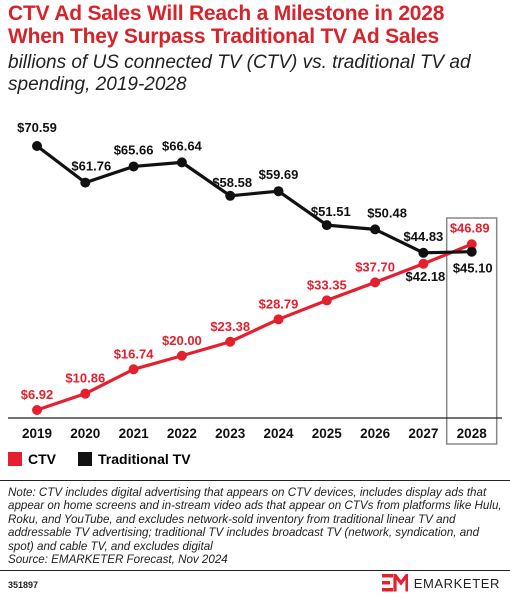 This screenshot has height=600, width=510. I want to click on ctv-point-2020, so click(85, 393).